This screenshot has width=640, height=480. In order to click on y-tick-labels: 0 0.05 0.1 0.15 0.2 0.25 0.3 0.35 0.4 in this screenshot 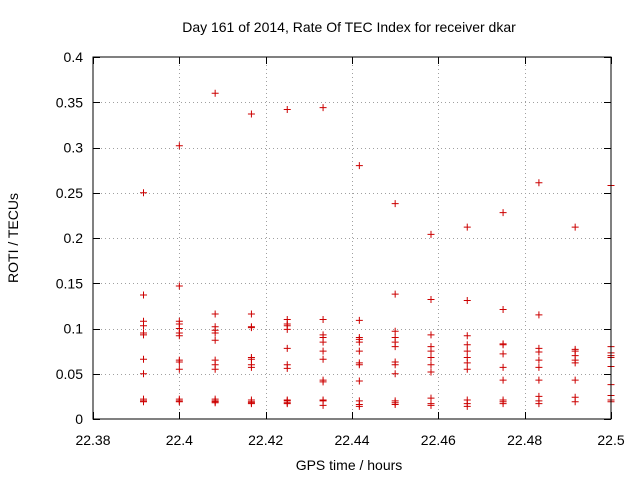, I will do `click(69, 238)`.